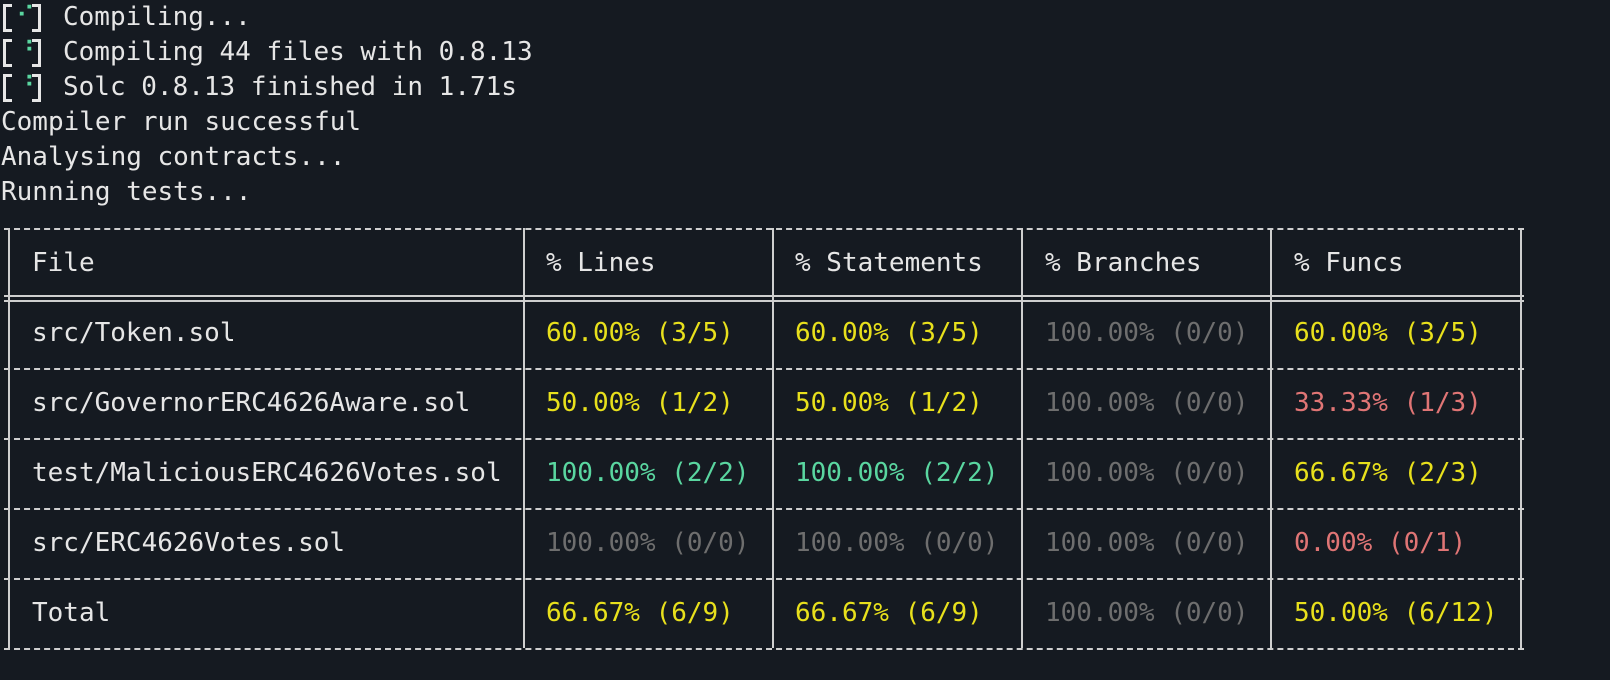 The image size is (1610, 680). I want to click on file-cell: test/MaliciousERC4626Votes.sol, so click(267, 472).